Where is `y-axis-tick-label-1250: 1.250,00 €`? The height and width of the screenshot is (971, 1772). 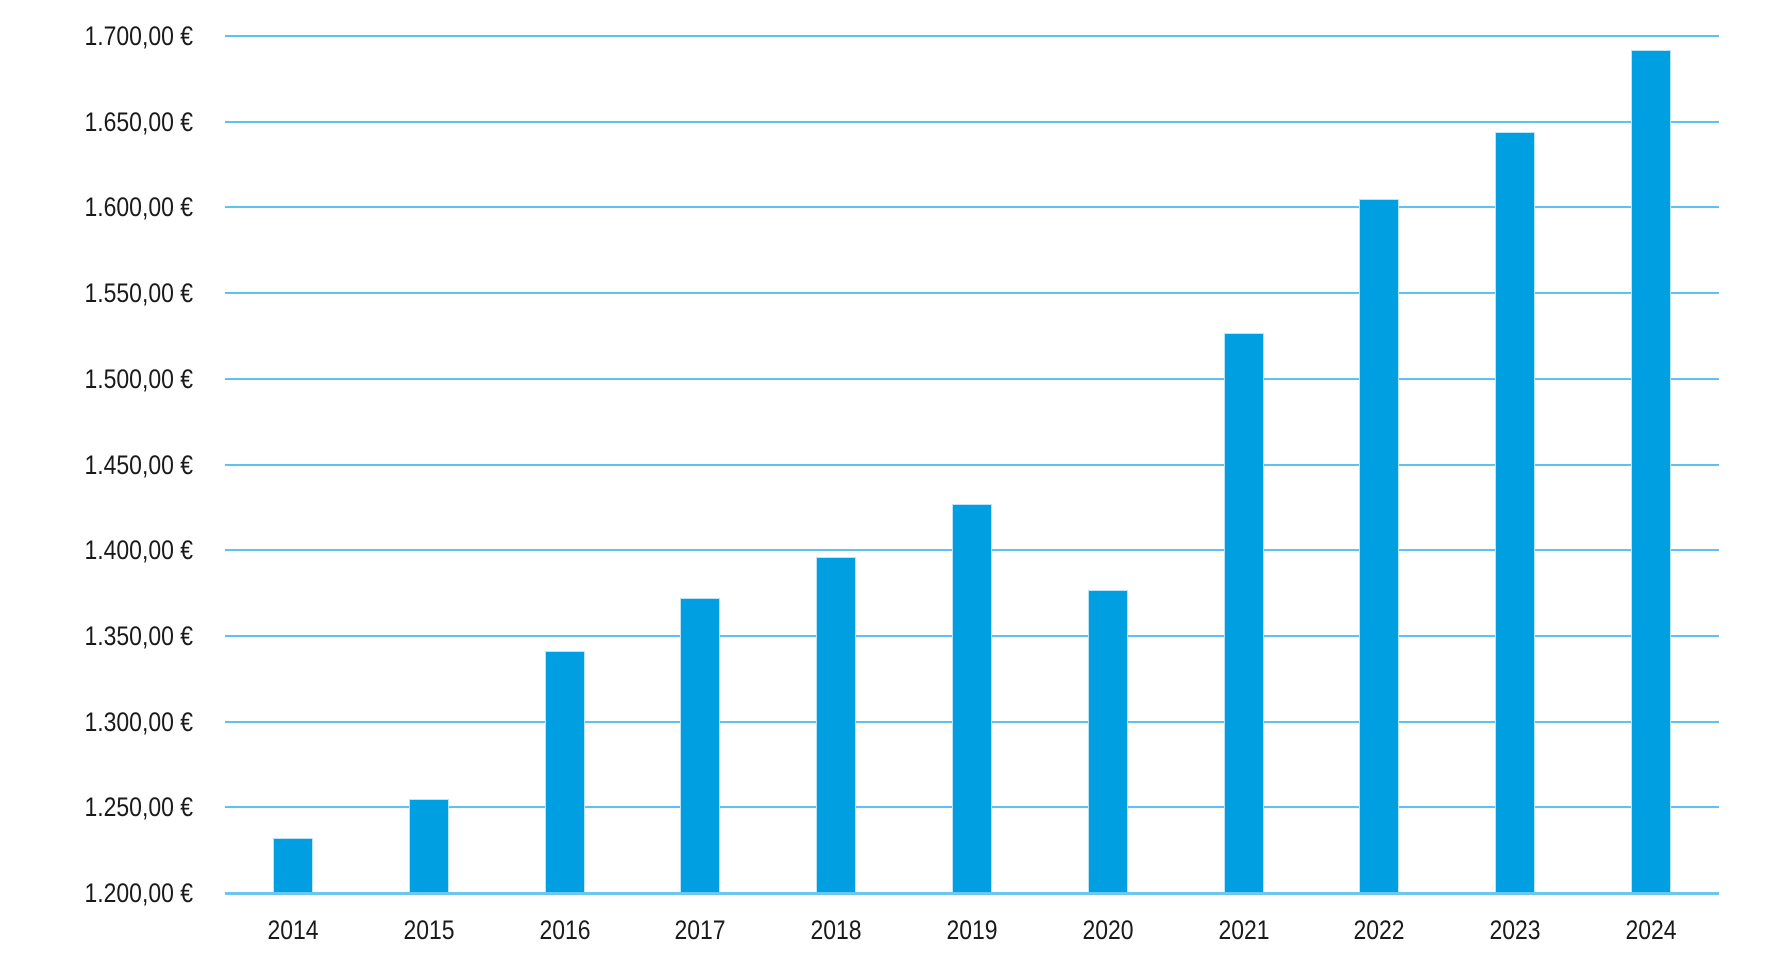
y-axis-tick-label-1250: 1.250,00 € is located at coordinates (138, 807).